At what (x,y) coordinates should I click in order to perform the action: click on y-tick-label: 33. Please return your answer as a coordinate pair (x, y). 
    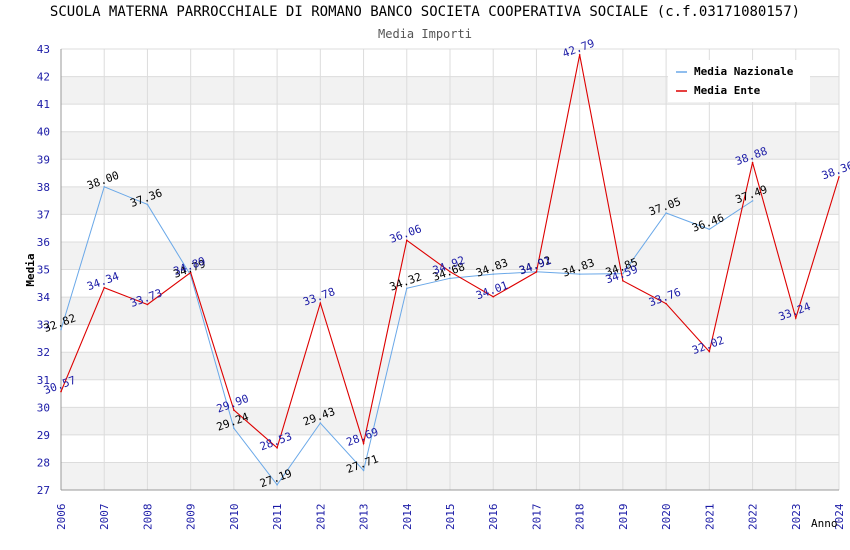
    Looking at the image, I should click on (43, 325).